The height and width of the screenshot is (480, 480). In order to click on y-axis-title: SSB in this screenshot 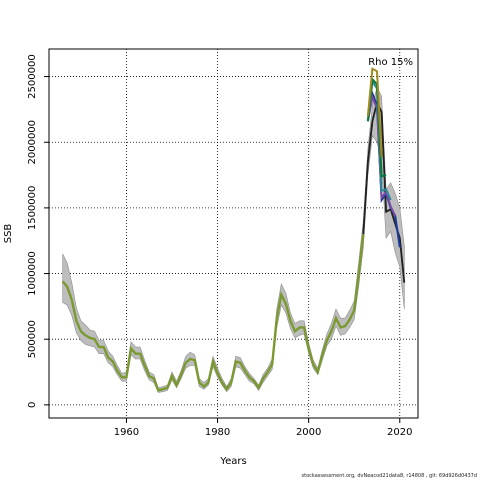, I will do `click(8, 234)`.